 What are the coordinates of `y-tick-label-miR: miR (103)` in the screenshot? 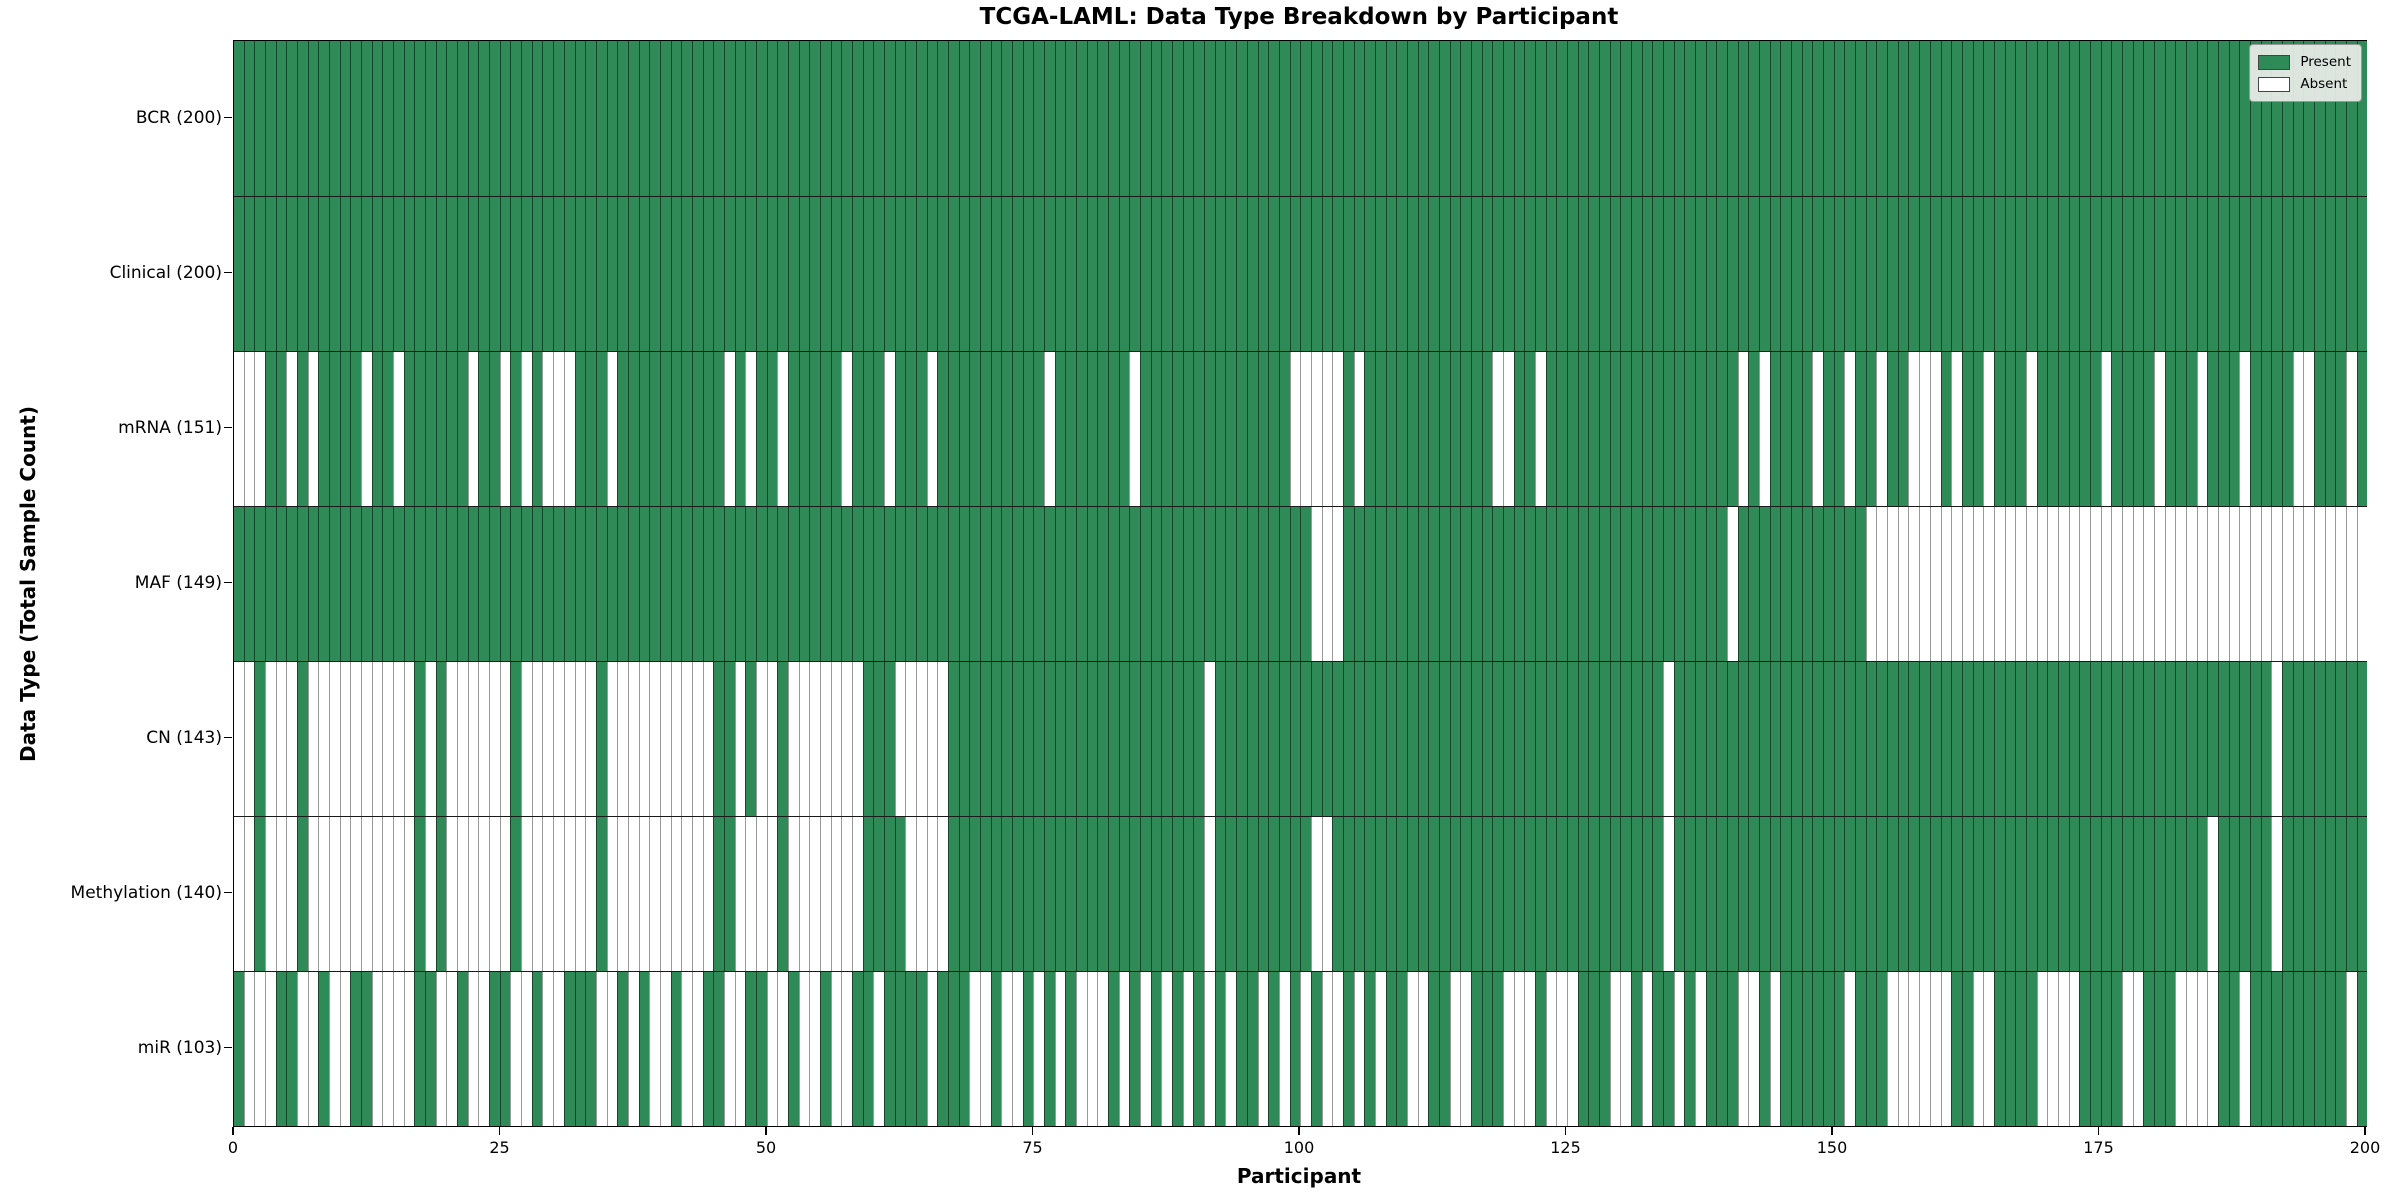 It's located at (179, 1047).